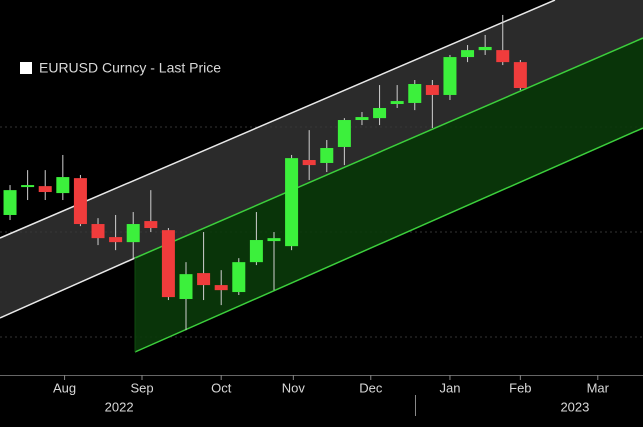  What do you see at coordinates (141, 387) in the screenshot?
I see `x-tick-label: Sep` at bounding box center [141, 387].